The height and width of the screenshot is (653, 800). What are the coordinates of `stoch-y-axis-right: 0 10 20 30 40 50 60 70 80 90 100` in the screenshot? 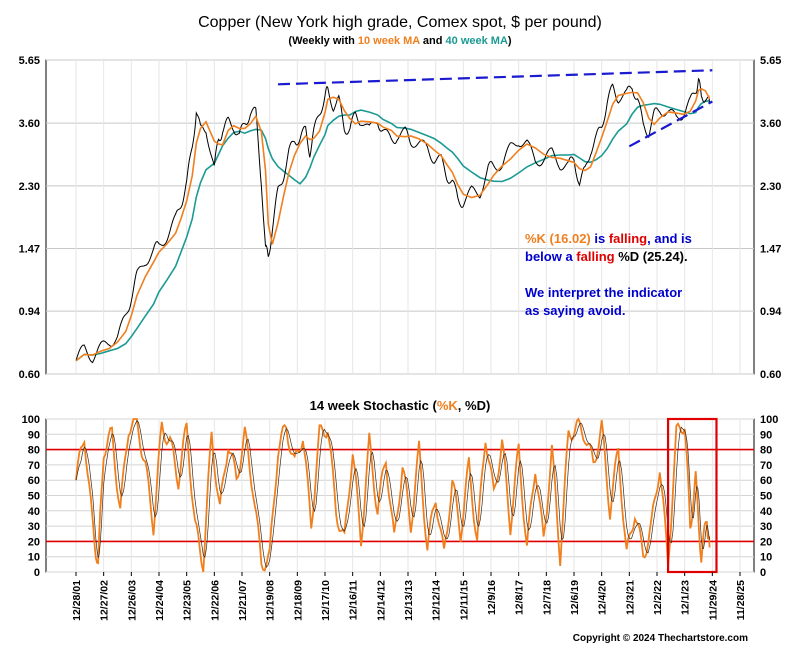 It's located at (769, 496).